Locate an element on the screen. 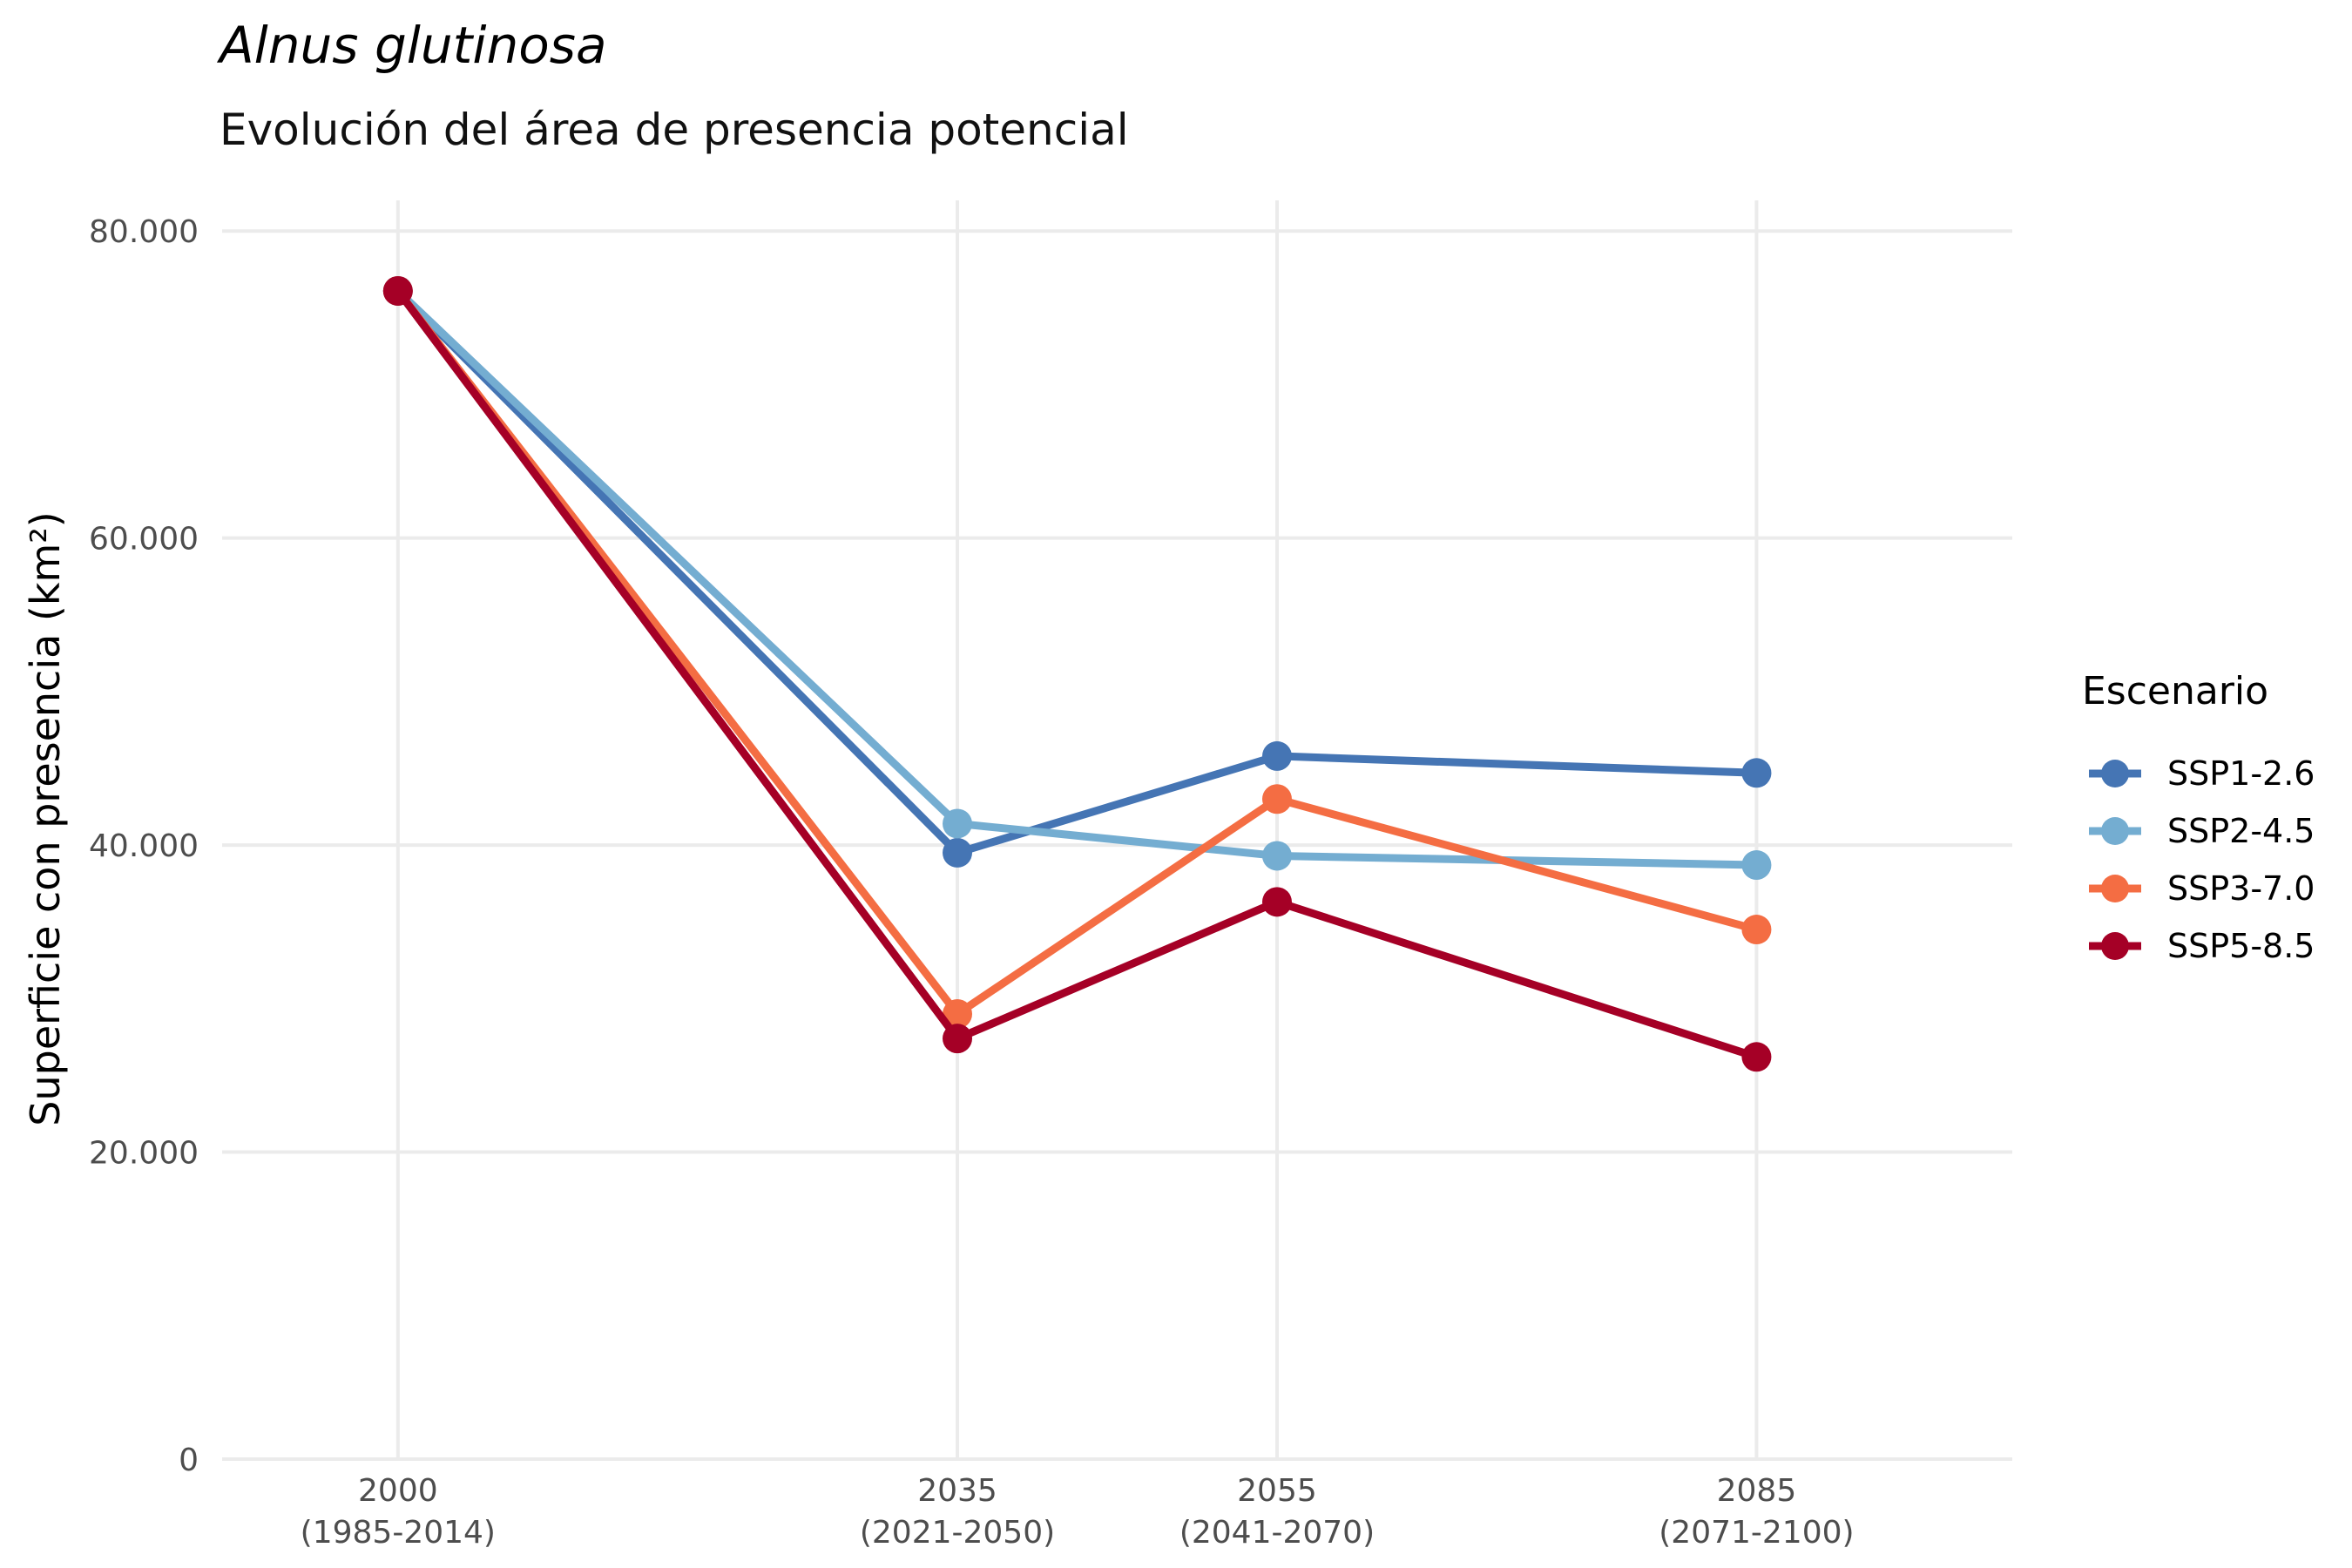 The height and width of the screenshot is (1568, 2352). y-tick-label: 20.000 is located at coordinates (144, 1154).